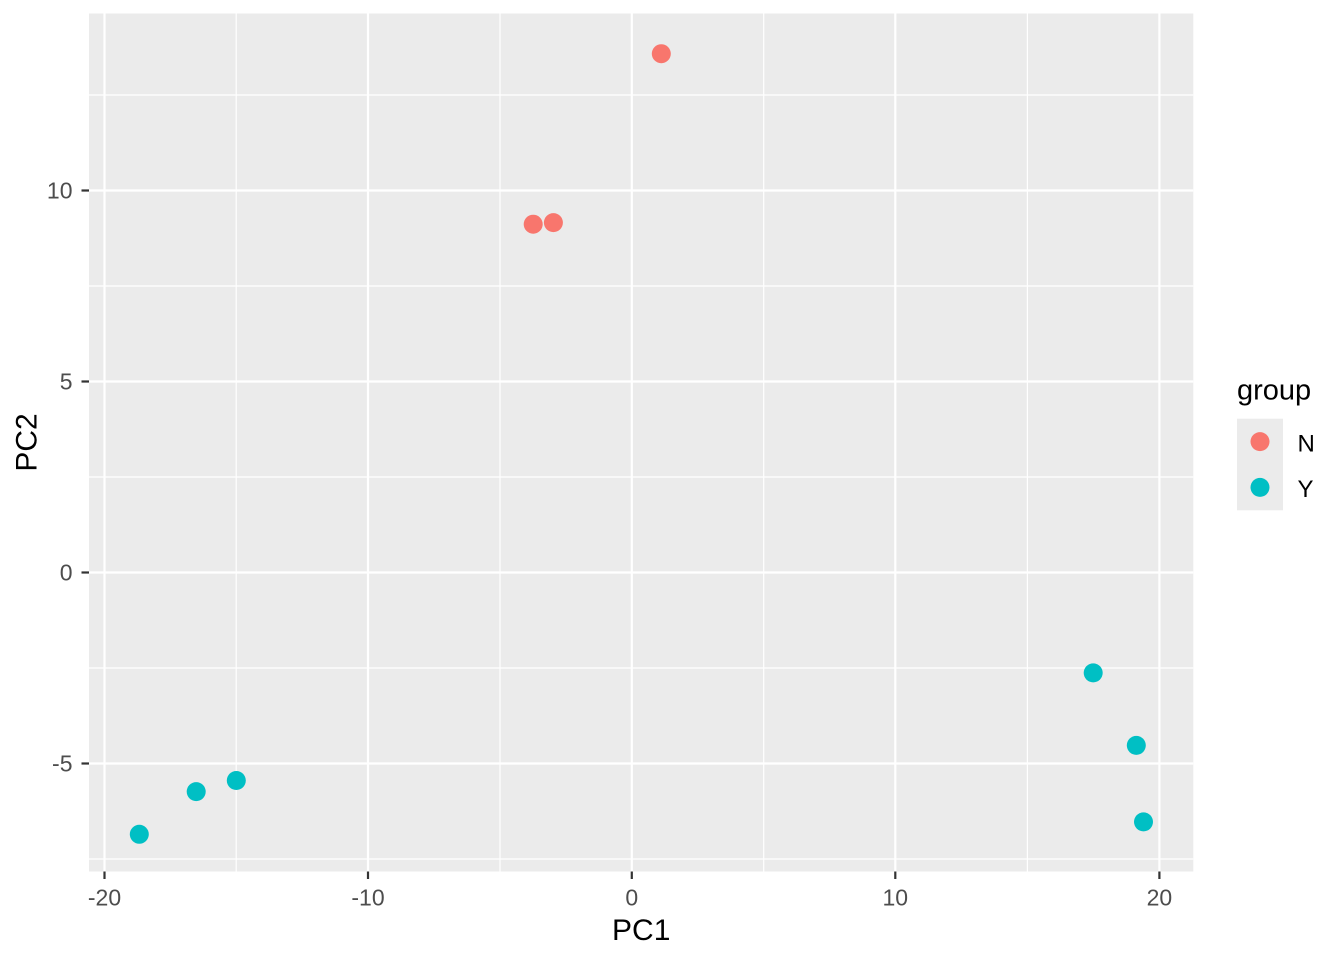 This screenshot has width=1344, height=960. I want to click on svg-text: 5, so click(66, 382).